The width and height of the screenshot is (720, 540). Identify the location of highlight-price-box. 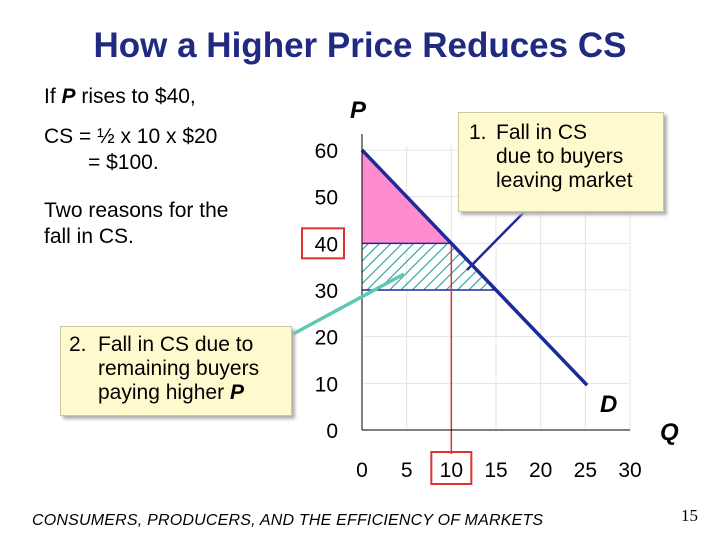
(323, 243).